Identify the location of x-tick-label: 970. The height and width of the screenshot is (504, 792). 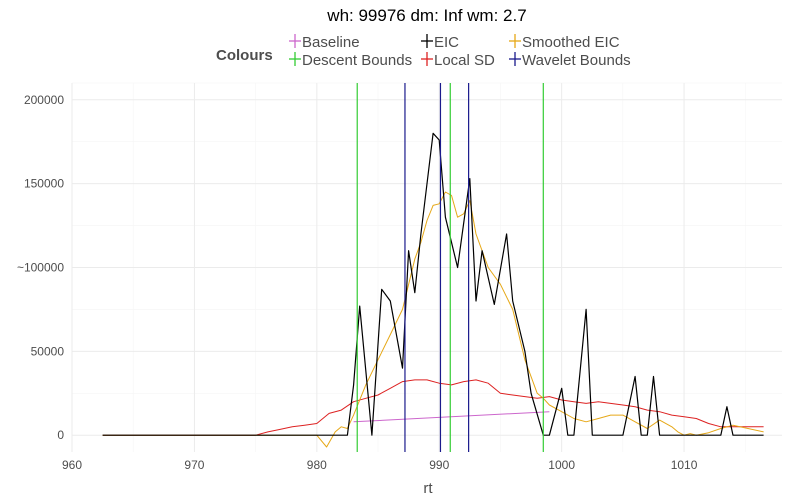
(194, 465).